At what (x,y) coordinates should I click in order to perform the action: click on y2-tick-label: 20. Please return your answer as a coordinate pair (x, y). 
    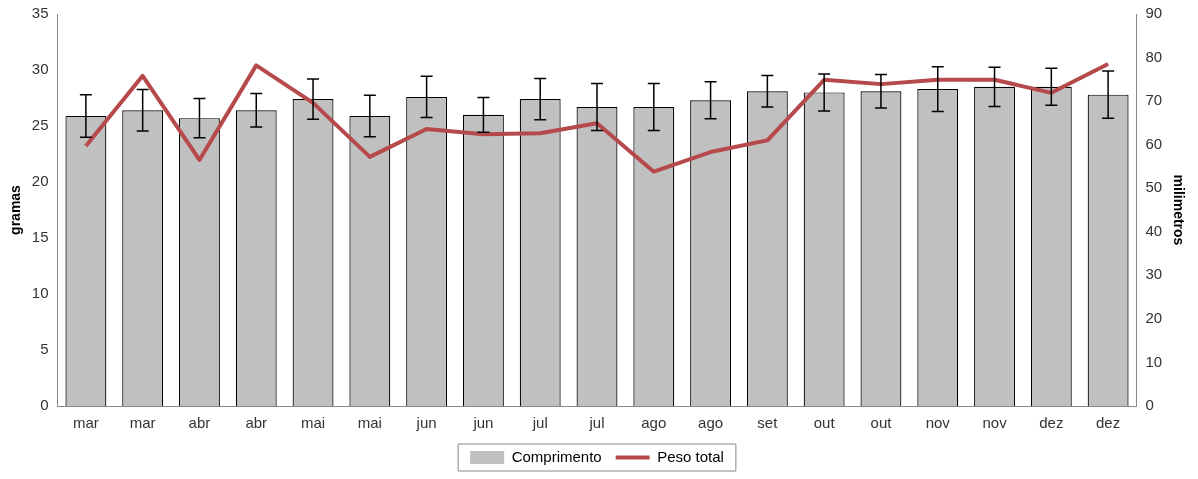
    Looking at the image, I should click on (1154, 318).